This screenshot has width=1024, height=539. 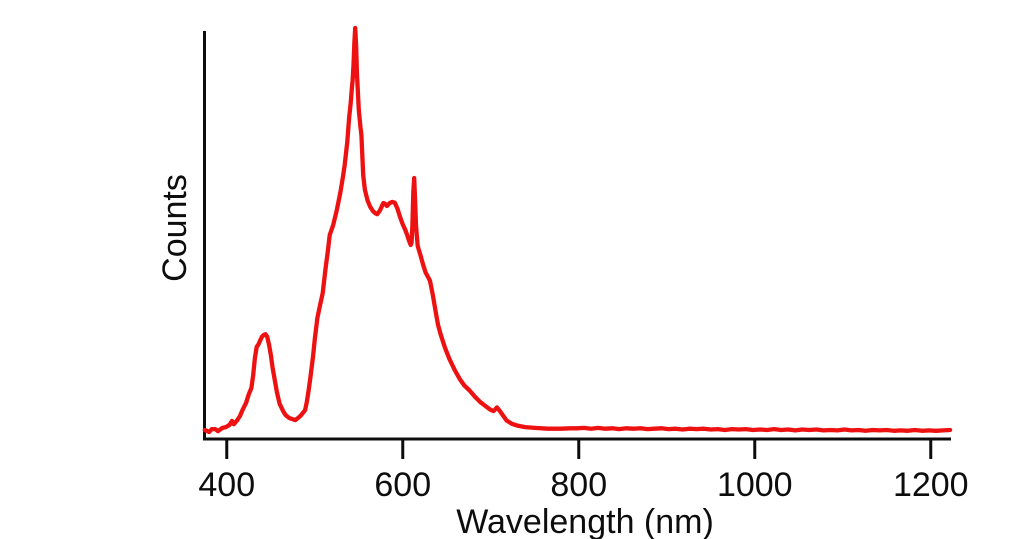 What do you see at coordinates (402, 485) in the screenshot?
I see `x-tick-label: 600` at bounding box center [402, 485].